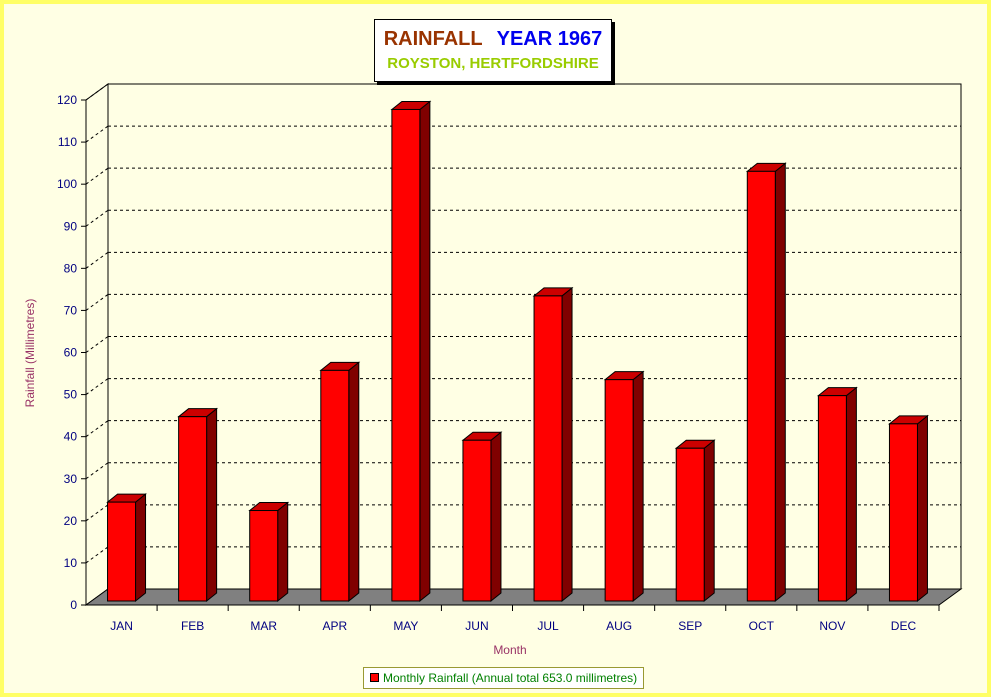 This screenshot has height=697, width=991. I want to click on y-tick-label: 80, so click(71, 268).